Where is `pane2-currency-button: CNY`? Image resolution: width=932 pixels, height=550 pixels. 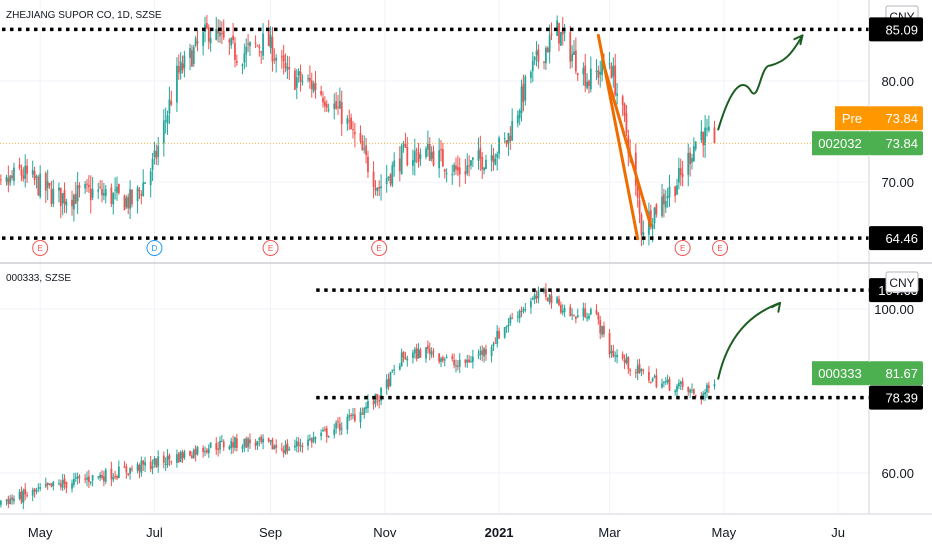
pane2-currency-button: CNY is located at coordinates (902, 282).